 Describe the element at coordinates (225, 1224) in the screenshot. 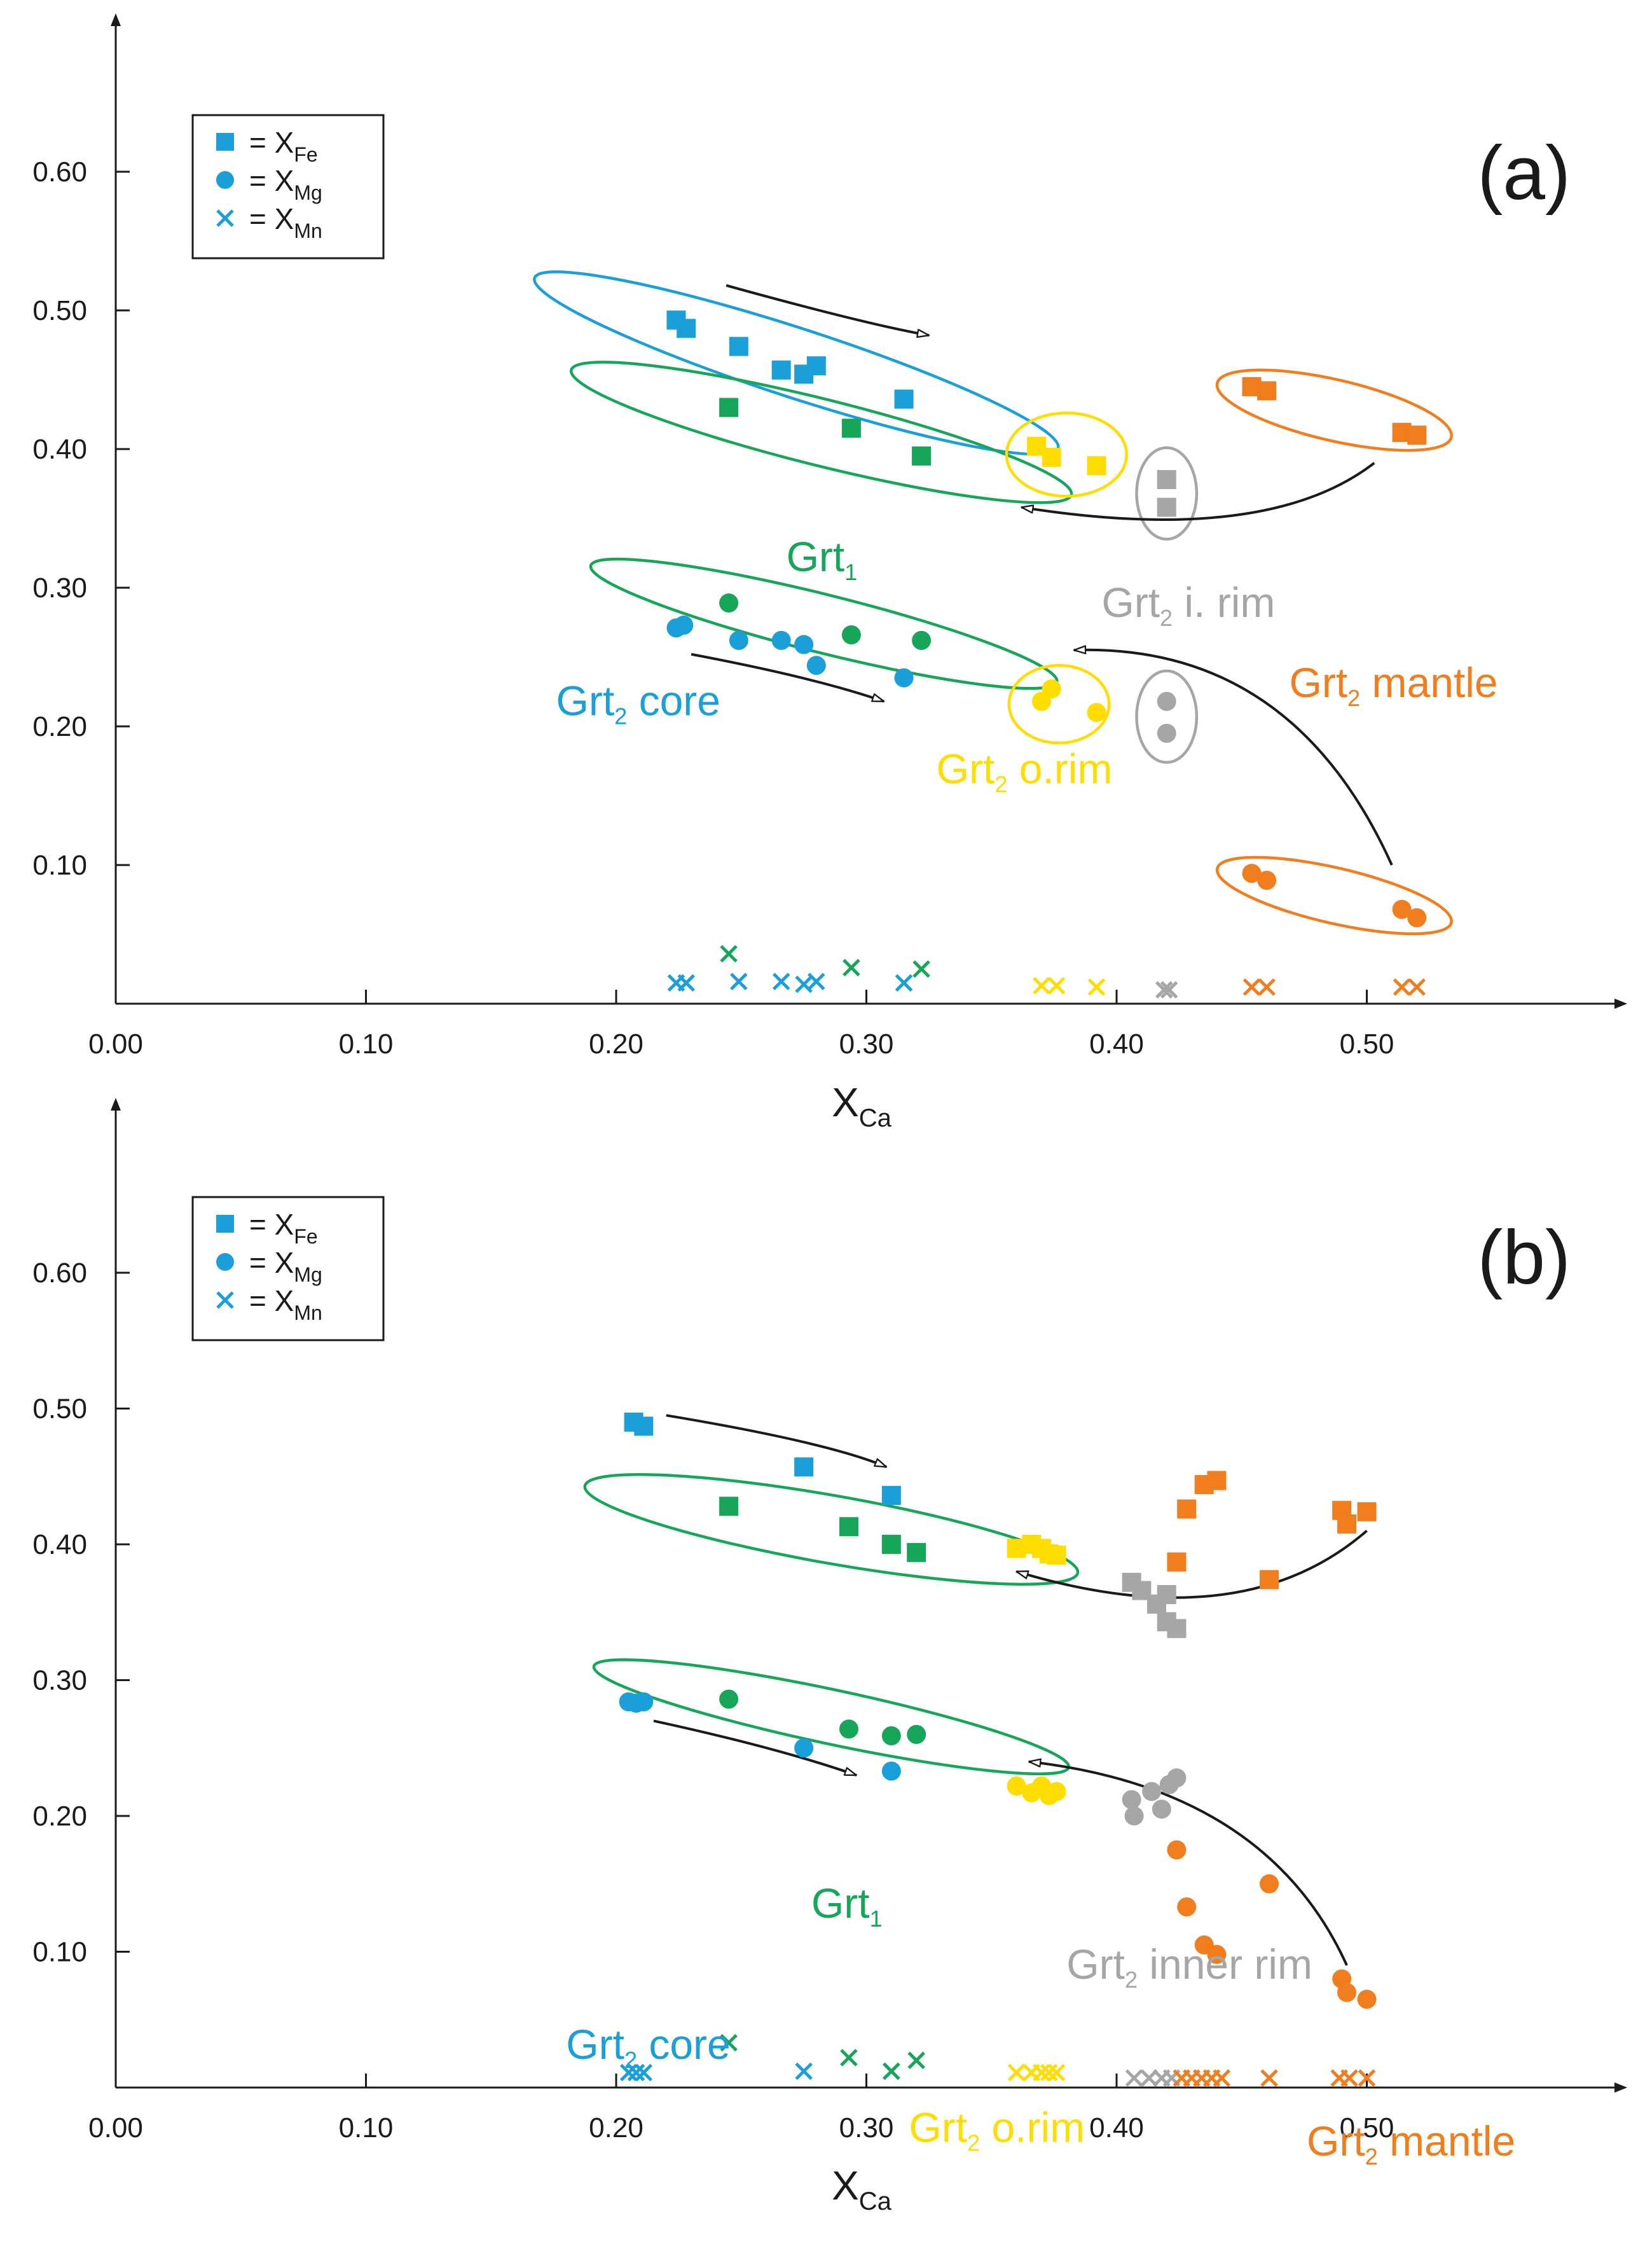

I see `legend-square-icon` at that location.